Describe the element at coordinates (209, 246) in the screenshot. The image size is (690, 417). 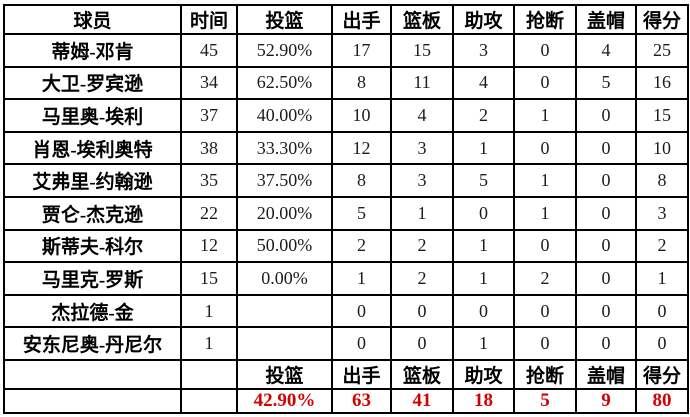
I see `stat-cell: 12` at that location.